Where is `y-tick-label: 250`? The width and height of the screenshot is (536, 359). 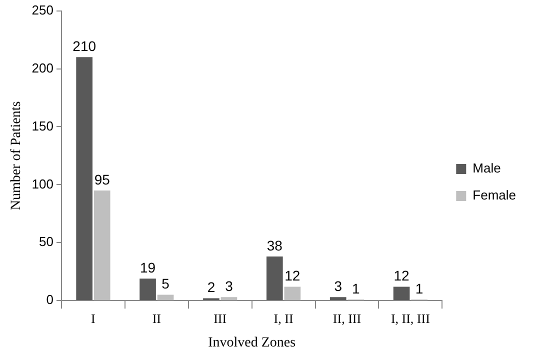 y-tick-label: 250 is located at coordinates (43, 10).